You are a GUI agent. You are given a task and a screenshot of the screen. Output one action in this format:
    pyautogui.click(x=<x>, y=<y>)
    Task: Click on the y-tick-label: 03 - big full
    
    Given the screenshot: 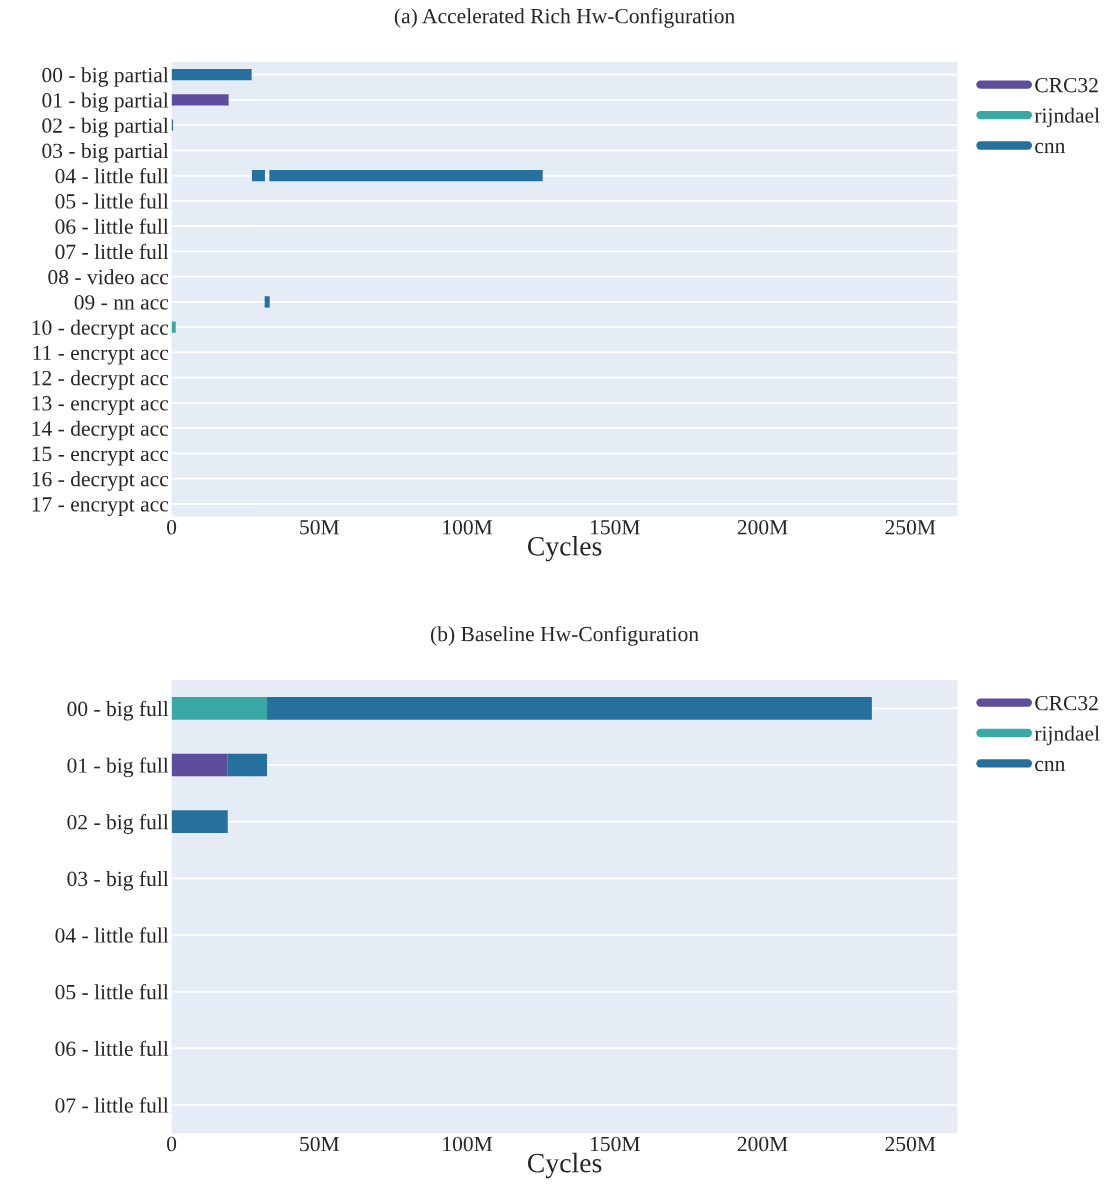 What is the action you would take?
    pyautogui.click(x=118, y=880)
    